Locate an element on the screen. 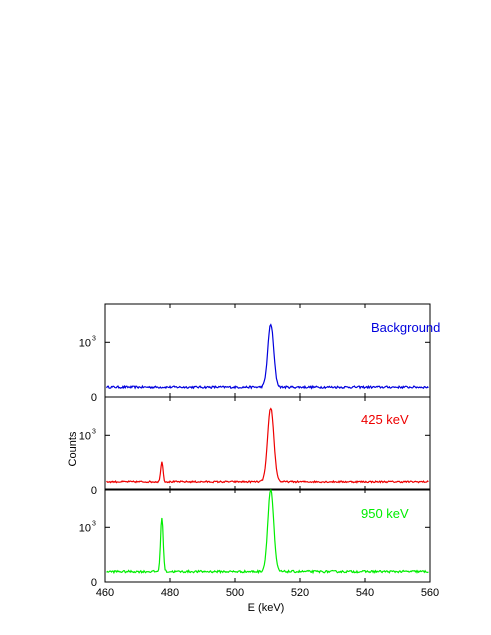 This screenshot has width=491, height=635. panel-0: 0 10 3 Background is located at coordinates (259, 353).